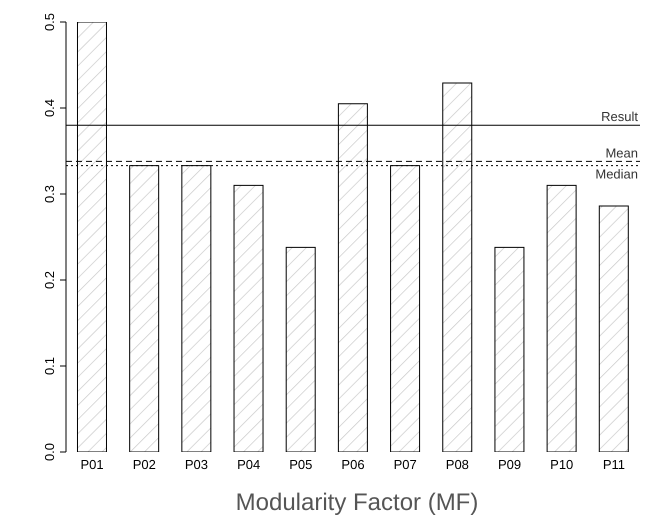  Describe the element at coordinates (619, 116) in the screenshot. I see `ref-line-label: Result` at that location.